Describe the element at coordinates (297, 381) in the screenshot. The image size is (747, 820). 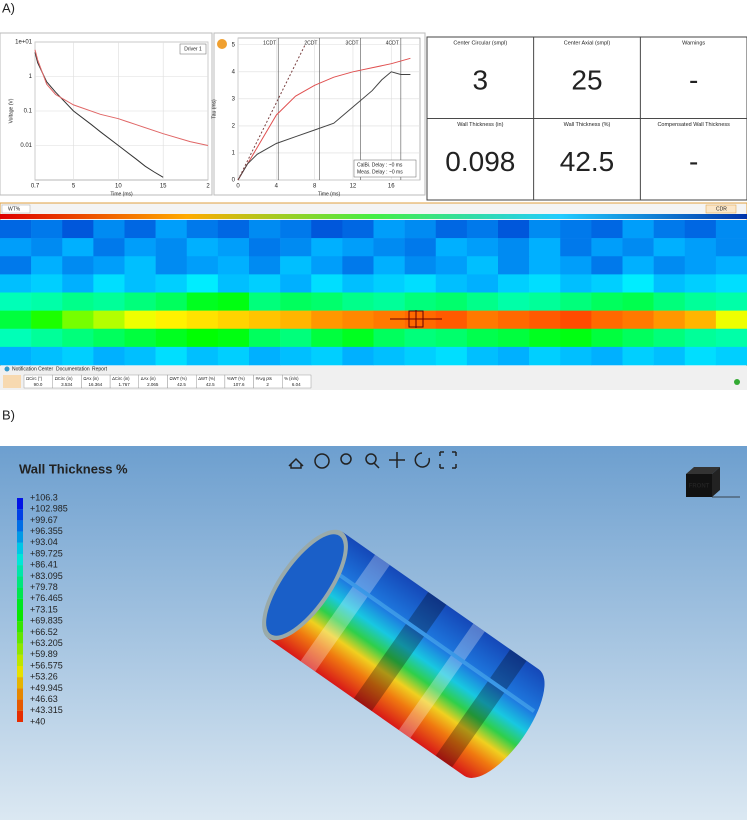
I see `status-cell` at that location.